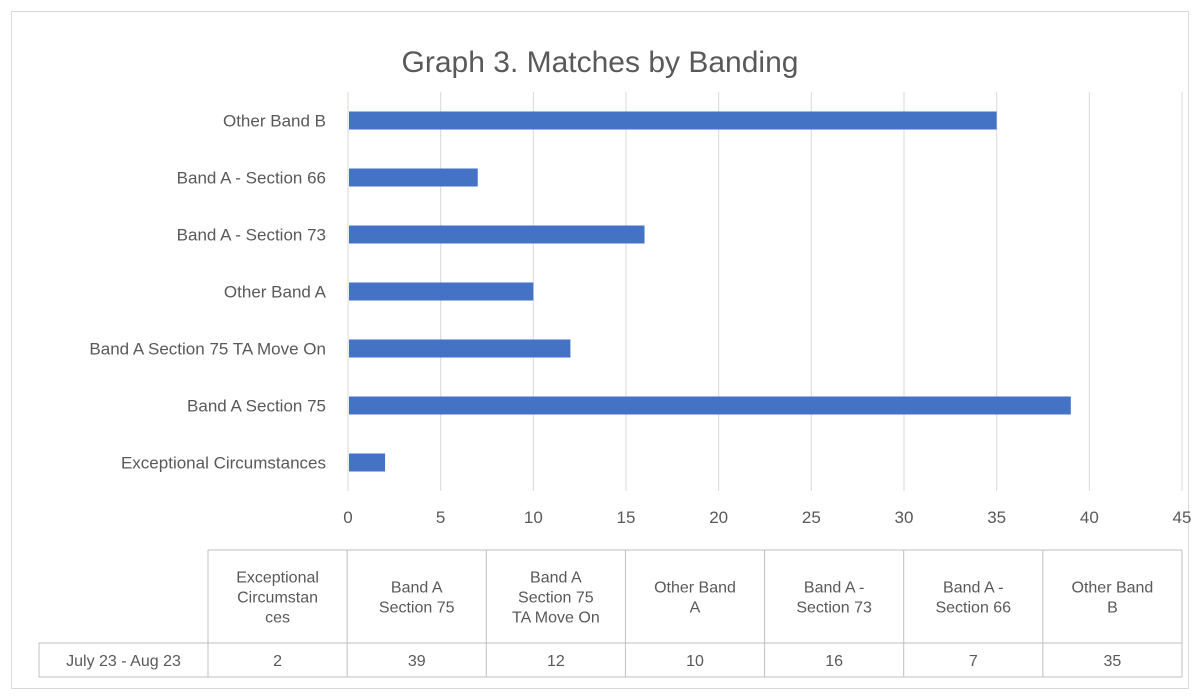  What do you see at coordinates (277, 598) in the screenshot?
I see `table-header-cell: Circumstan` at bounding box center [277, 598].